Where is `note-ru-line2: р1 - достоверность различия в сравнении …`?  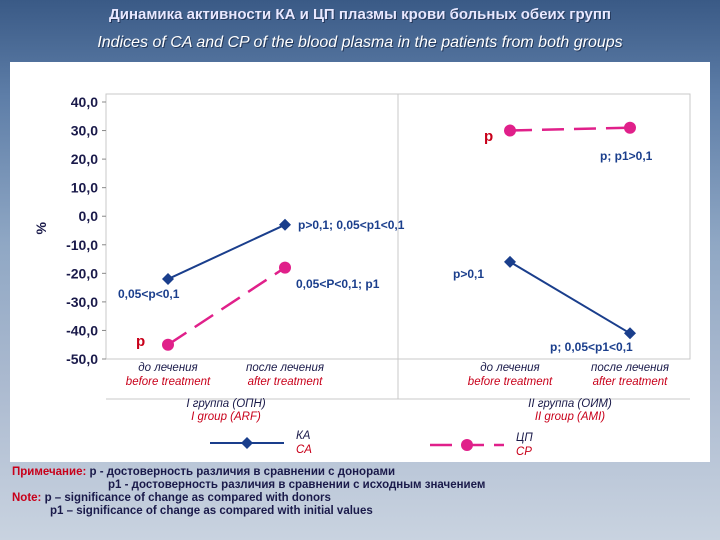
note-ru-line2: р1 - достоверность различия в сравнении … is located at coordinates (297, 485).